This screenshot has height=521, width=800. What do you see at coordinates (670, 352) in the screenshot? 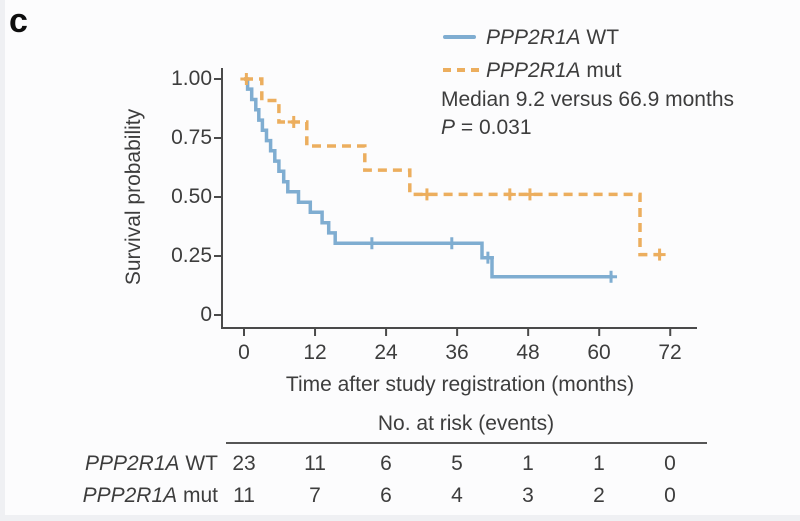
I see `x-tick-label: 72` at bounding box center [670, 352].